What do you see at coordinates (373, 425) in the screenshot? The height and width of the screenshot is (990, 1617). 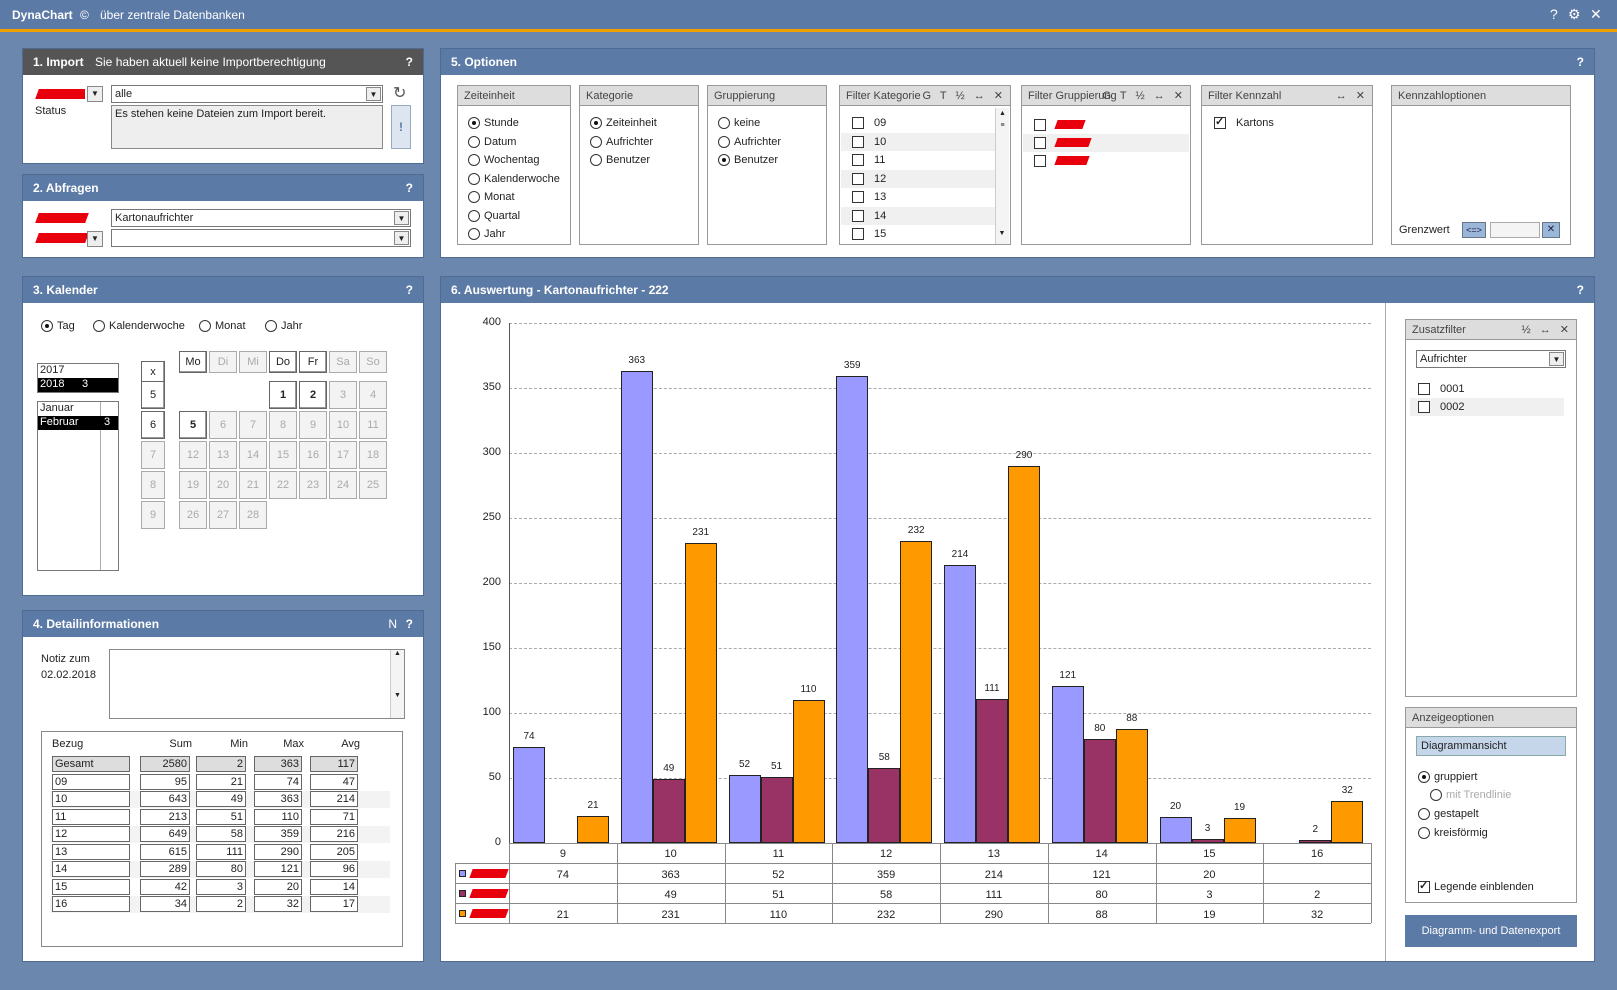 I see `day-cell: 11` at bounding box center [373, 425].